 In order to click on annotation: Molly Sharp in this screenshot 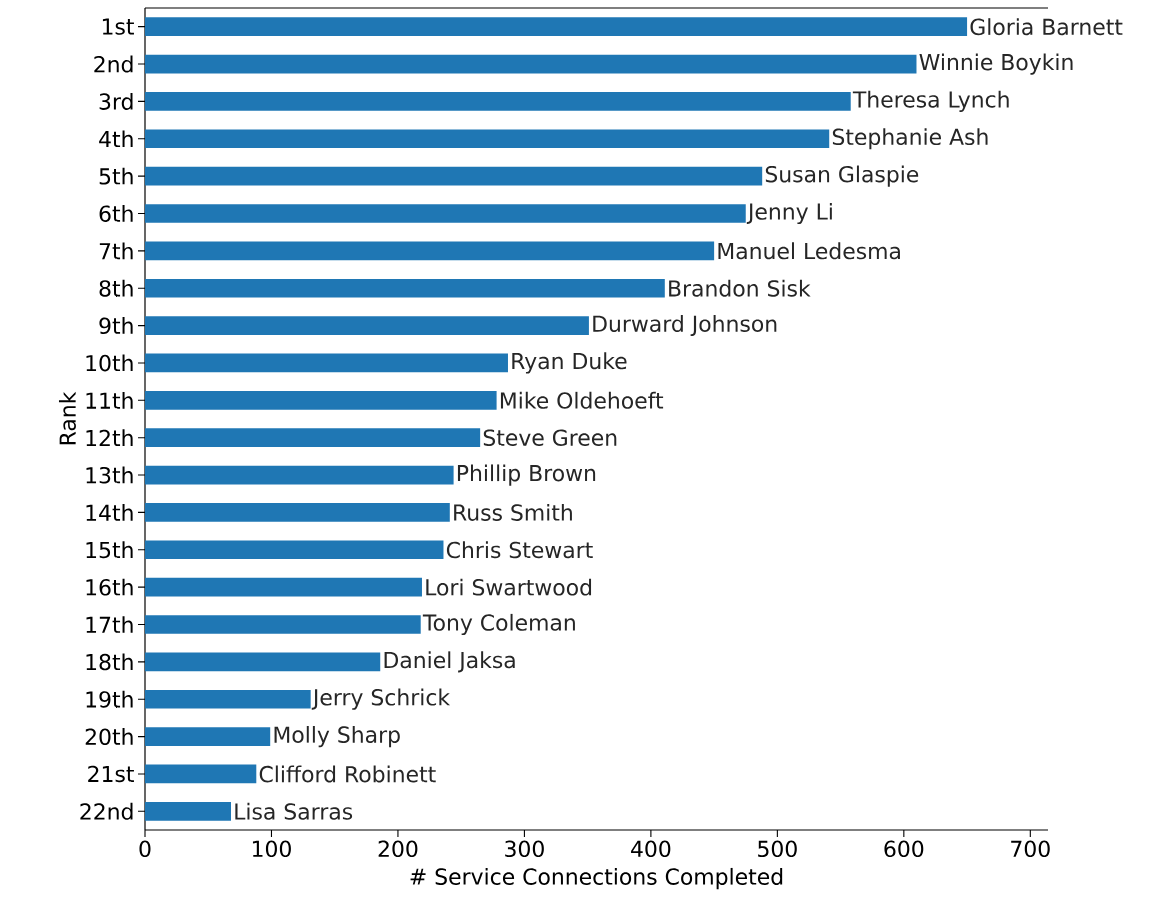, I will do `click(337, 736)`.